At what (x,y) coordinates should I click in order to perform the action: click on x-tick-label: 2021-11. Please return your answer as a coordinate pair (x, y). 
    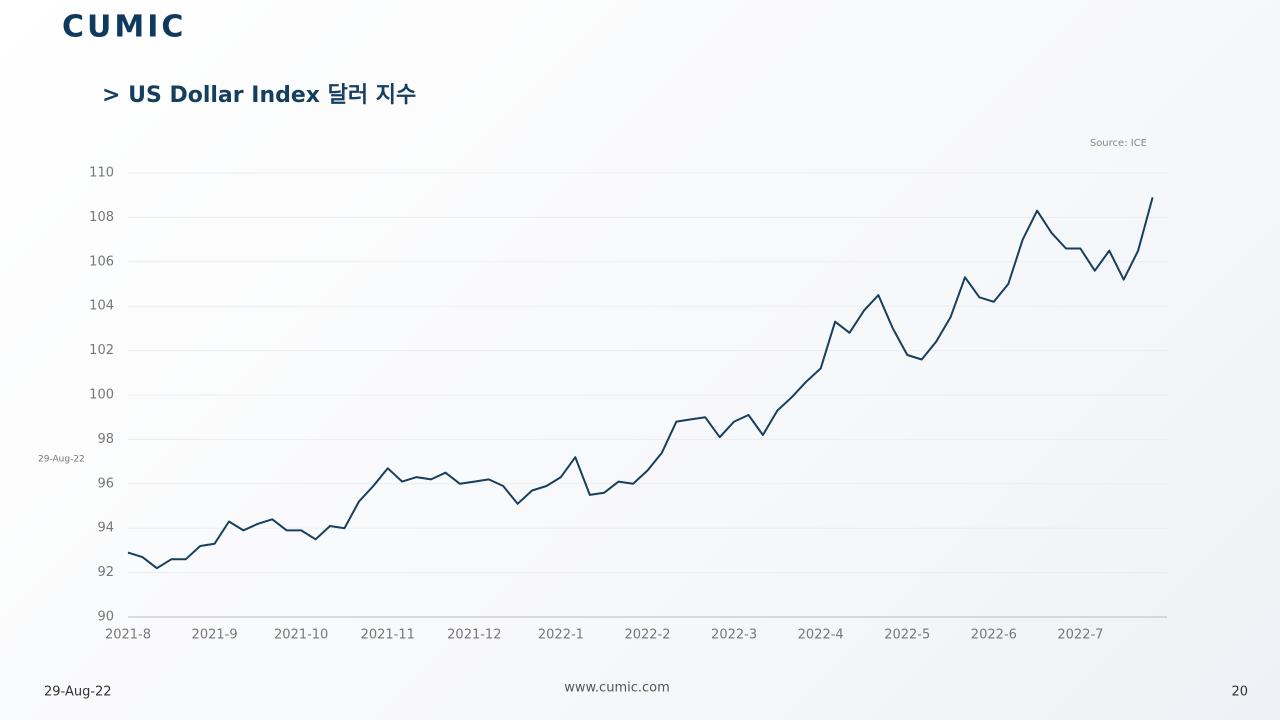
    Looking at the image, I should click on (388, 635).